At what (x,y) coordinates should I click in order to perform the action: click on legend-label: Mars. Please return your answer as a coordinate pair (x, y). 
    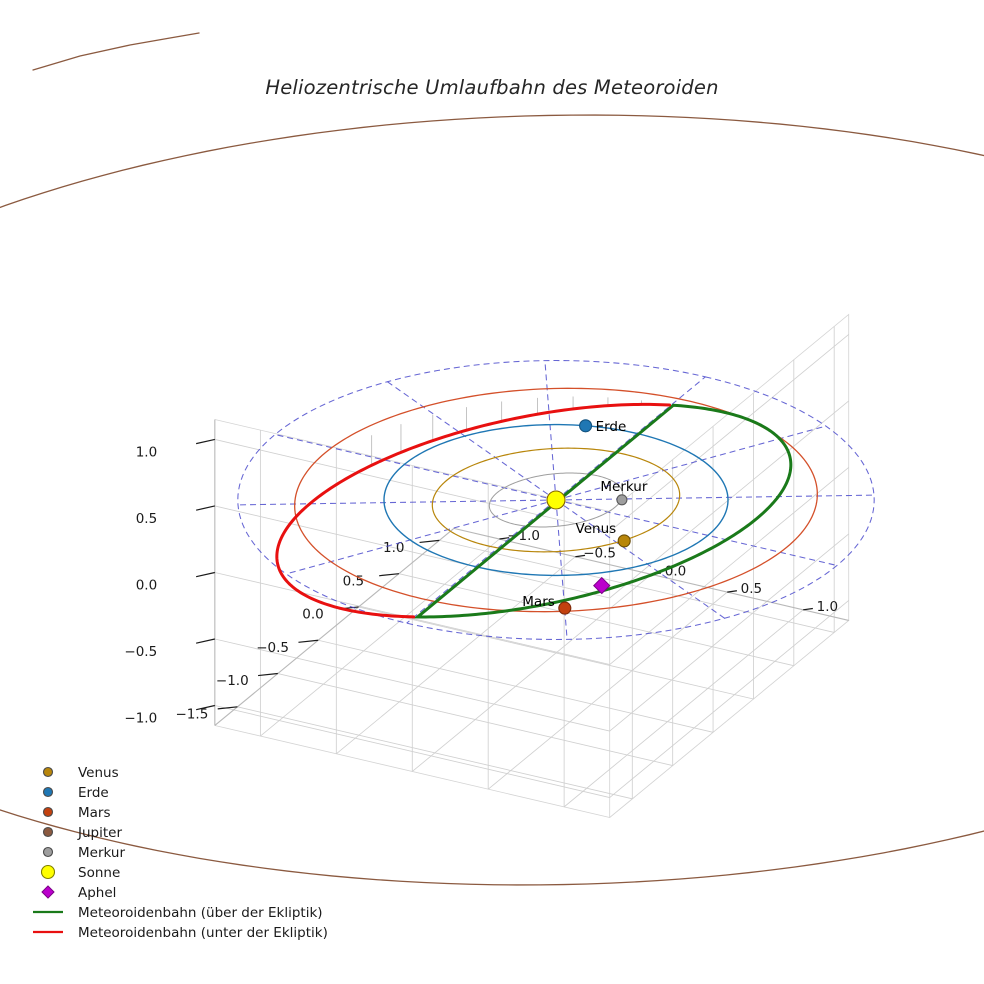
    Looking at the image, I should click on (94, 813).